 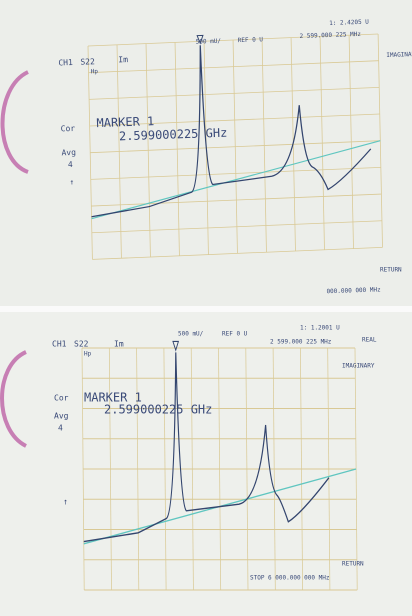 What do you see at coordinates (206, 309) in the screenshot?
I see `divider` at bounding box center [206, 309].